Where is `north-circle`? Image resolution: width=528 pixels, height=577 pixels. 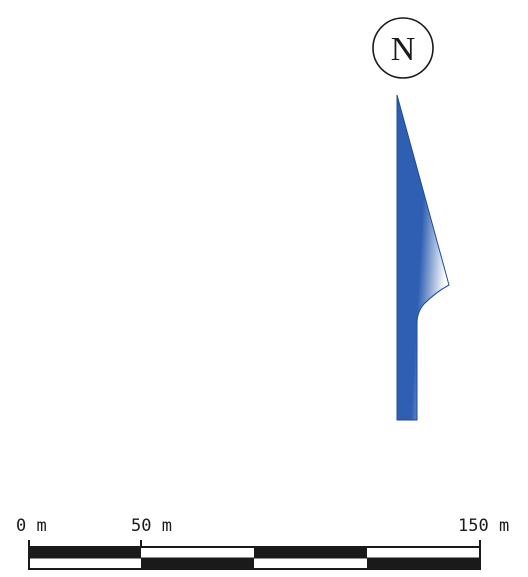
north-circle is located at coordinates (403, 48).